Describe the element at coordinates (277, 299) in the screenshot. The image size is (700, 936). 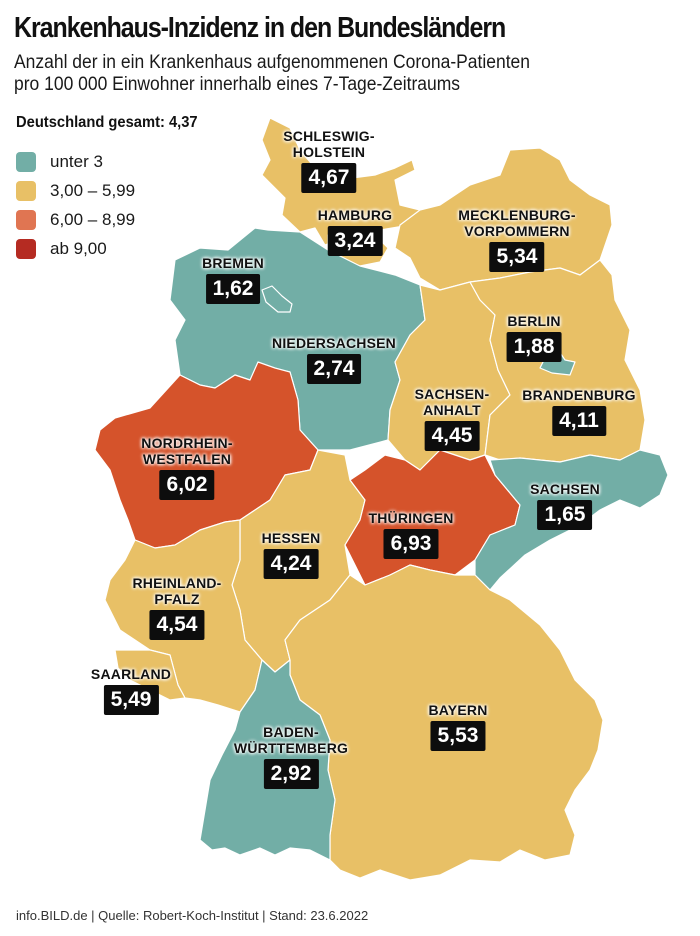
I see `region-bremen` at that location.